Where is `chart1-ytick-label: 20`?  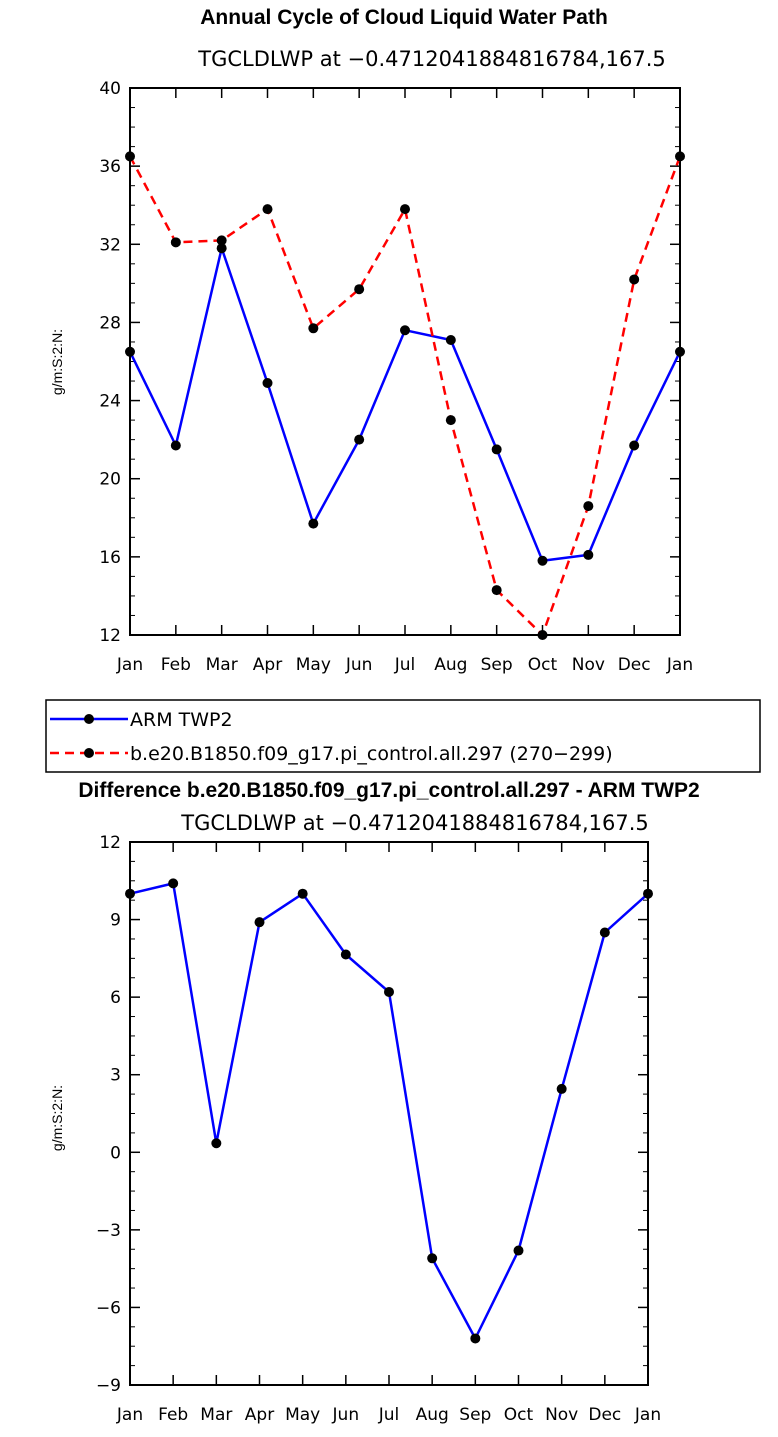 chart1-ytick-label: 20 is located at coordinates (110, 480).